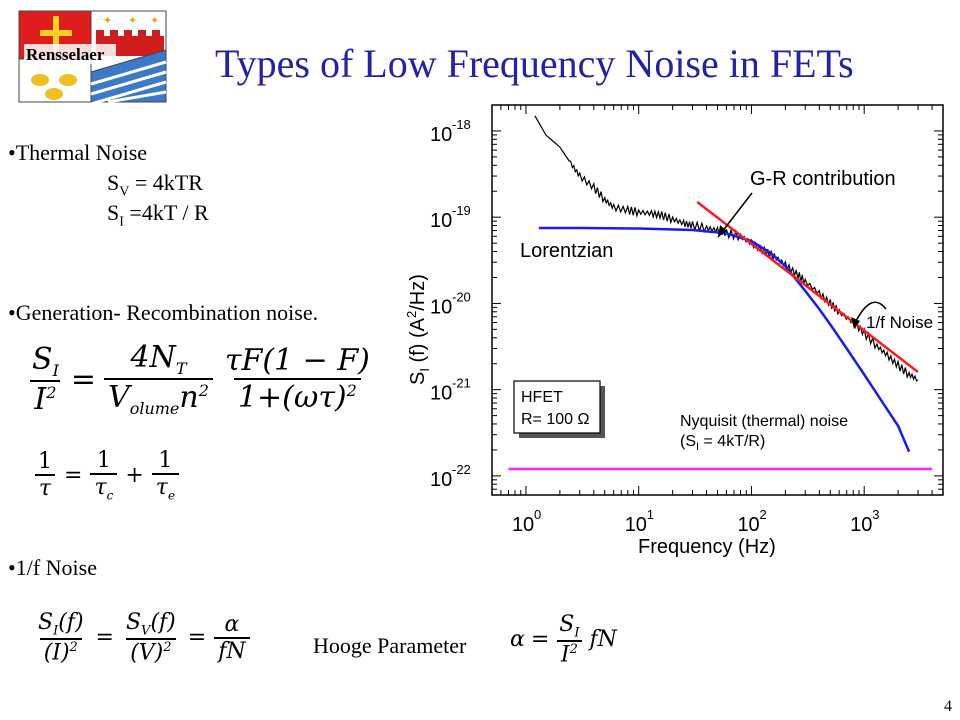 This screenshot has width=960, height=720. What do you see at coordinates (948, 706) in the screenshot?
I see `page-number: 4` at bounding box center [948, 706].